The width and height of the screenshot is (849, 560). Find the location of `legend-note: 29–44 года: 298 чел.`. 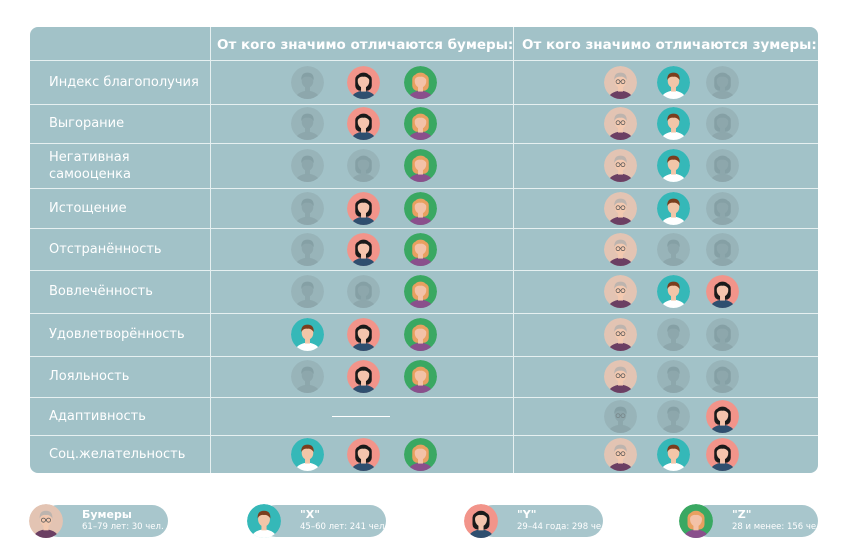

legend-note: 29–44 года: 298 чел. is located at coordinates (563, 527).